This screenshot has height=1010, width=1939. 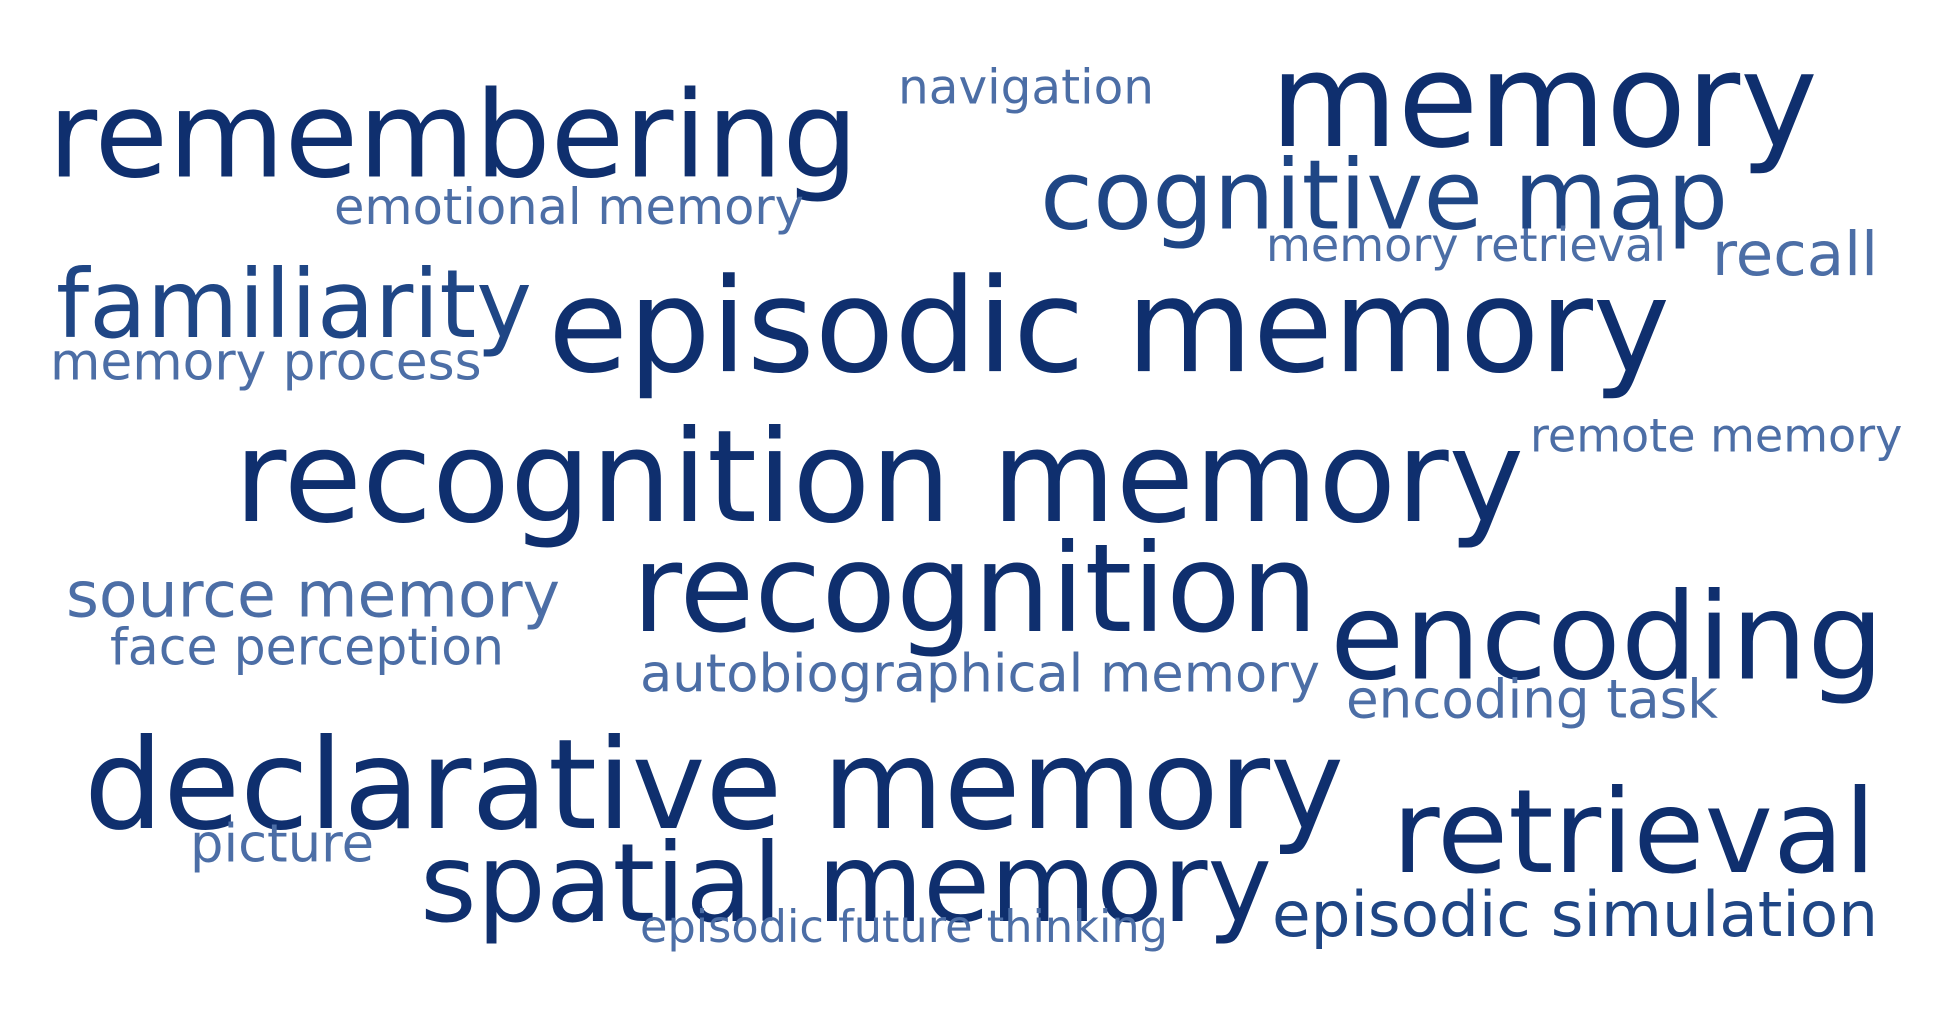 I want to click on word-recognition-memory: recognition memory, so click(x=879, y=477).